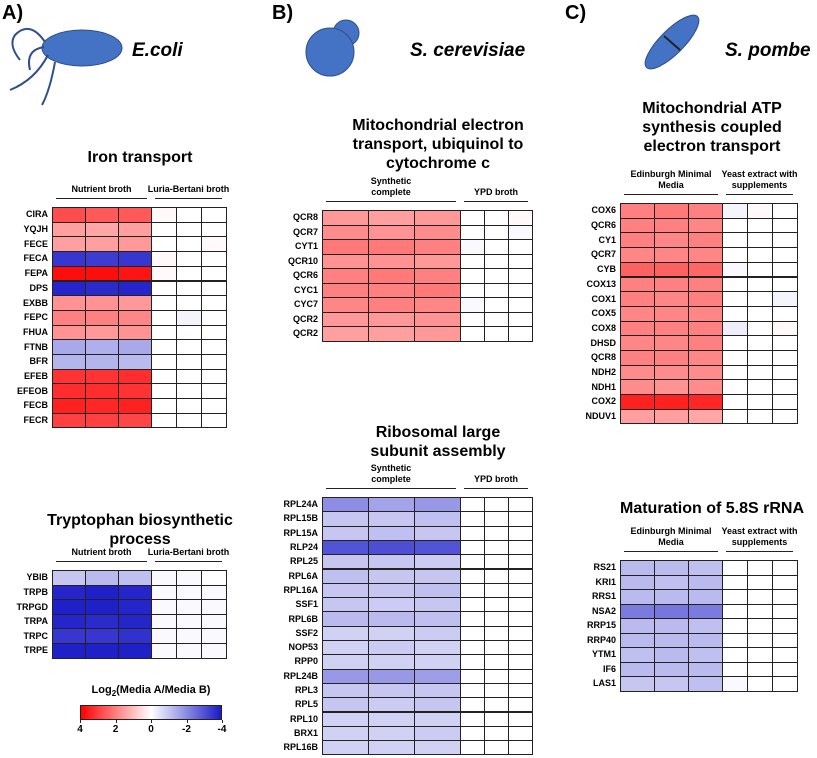  Describe the element at coordinates (305, 275) in the screenshot. I see `row-label: QCR6` at that location.